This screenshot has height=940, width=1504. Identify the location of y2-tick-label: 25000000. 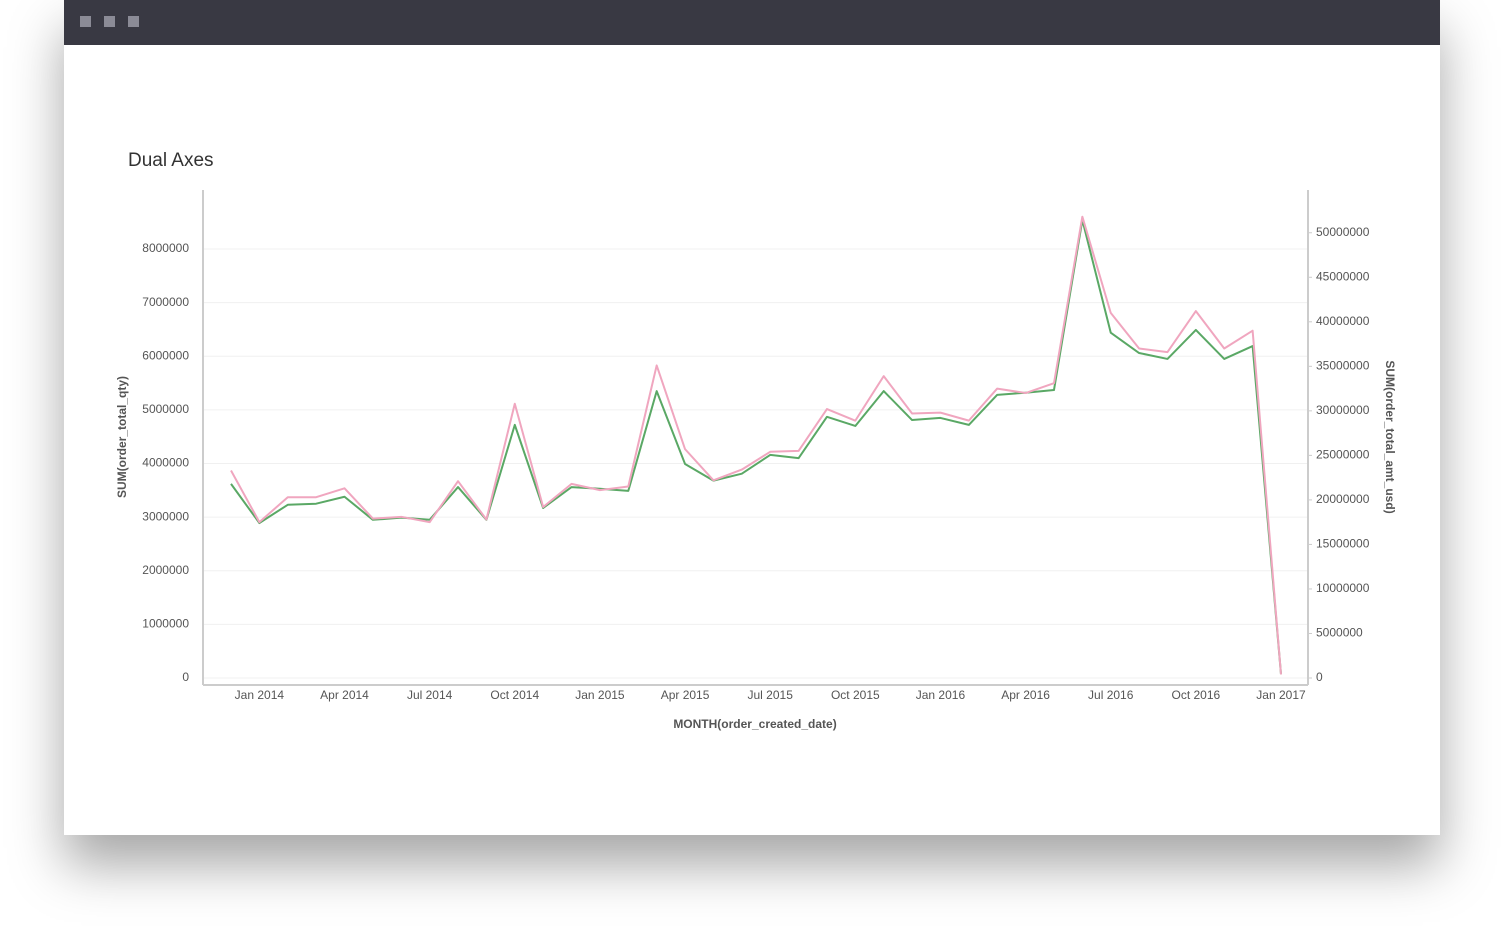
(1343, 455).